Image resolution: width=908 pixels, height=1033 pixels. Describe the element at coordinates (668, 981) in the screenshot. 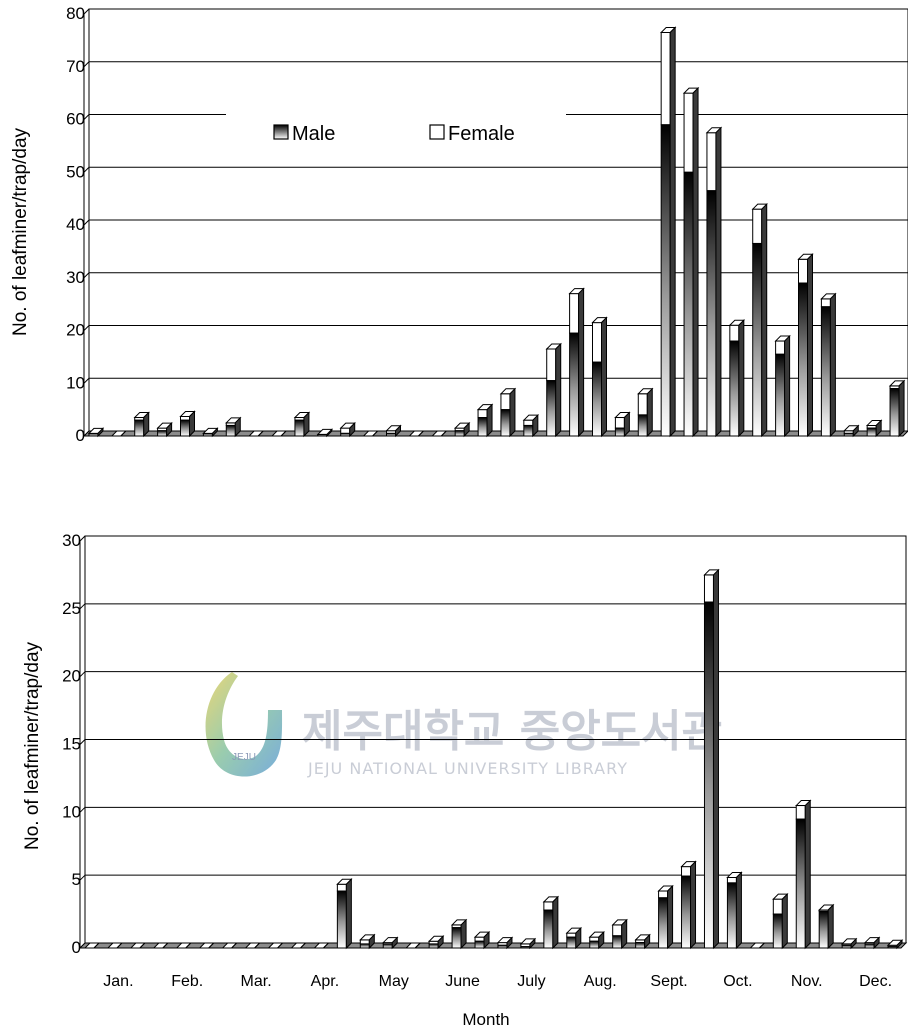

I see `x-tick-label: Sept.` at that location.